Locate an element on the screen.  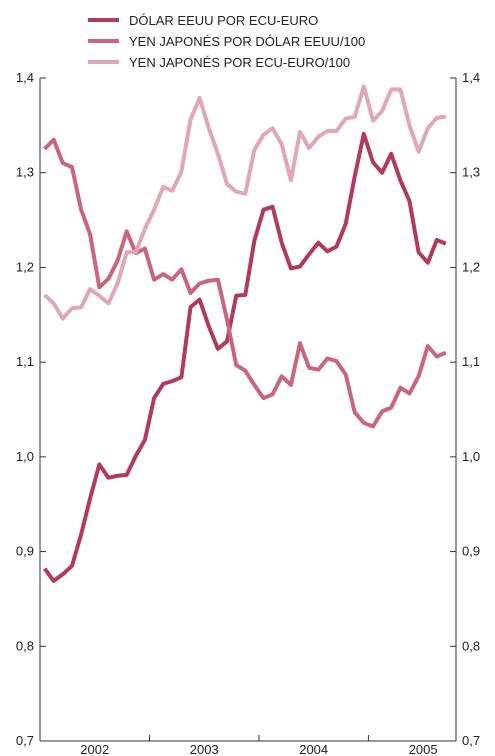
right-y-tick-label: 1,1 is located at coordinates (471, 361).